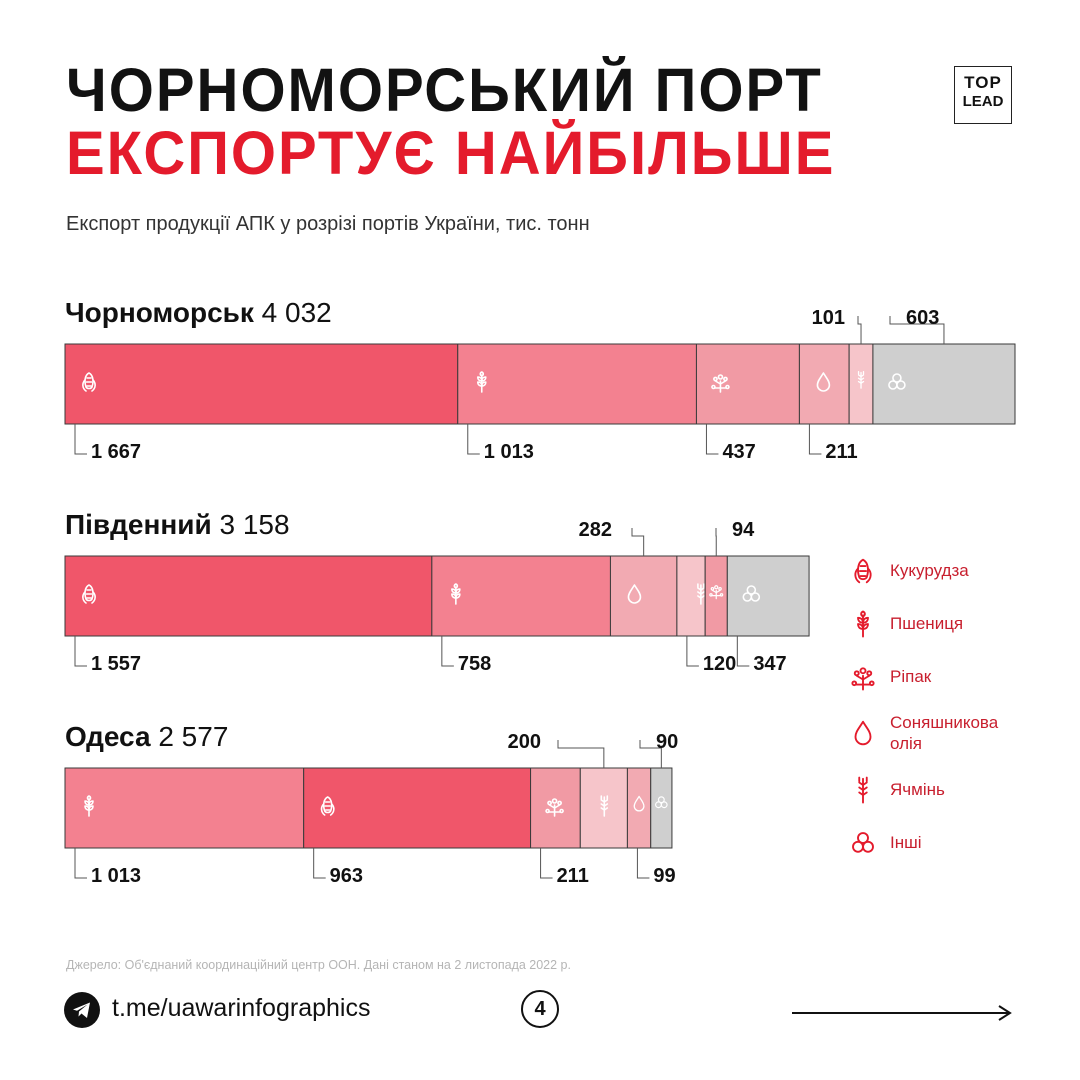  Describe the element at coordinates (116, 664) in the screenshot. I see `value-label: 1 557` at that location.